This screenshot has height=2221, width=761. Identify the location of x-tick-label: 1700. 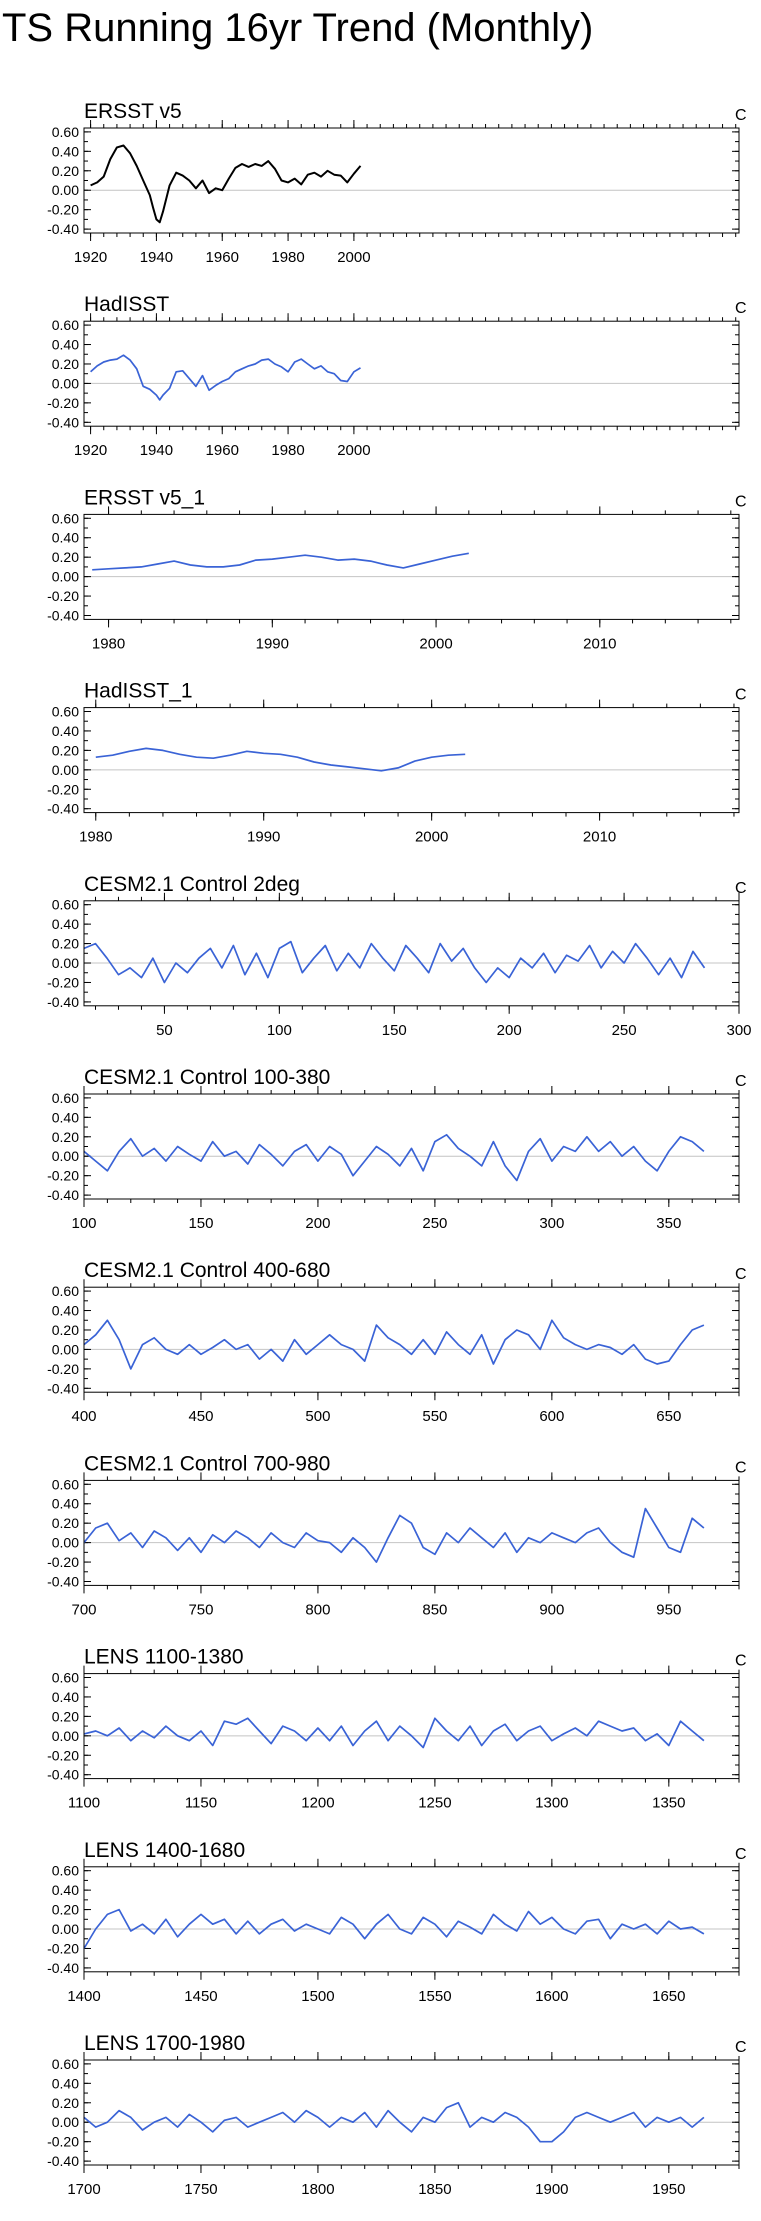
(83, 2189).